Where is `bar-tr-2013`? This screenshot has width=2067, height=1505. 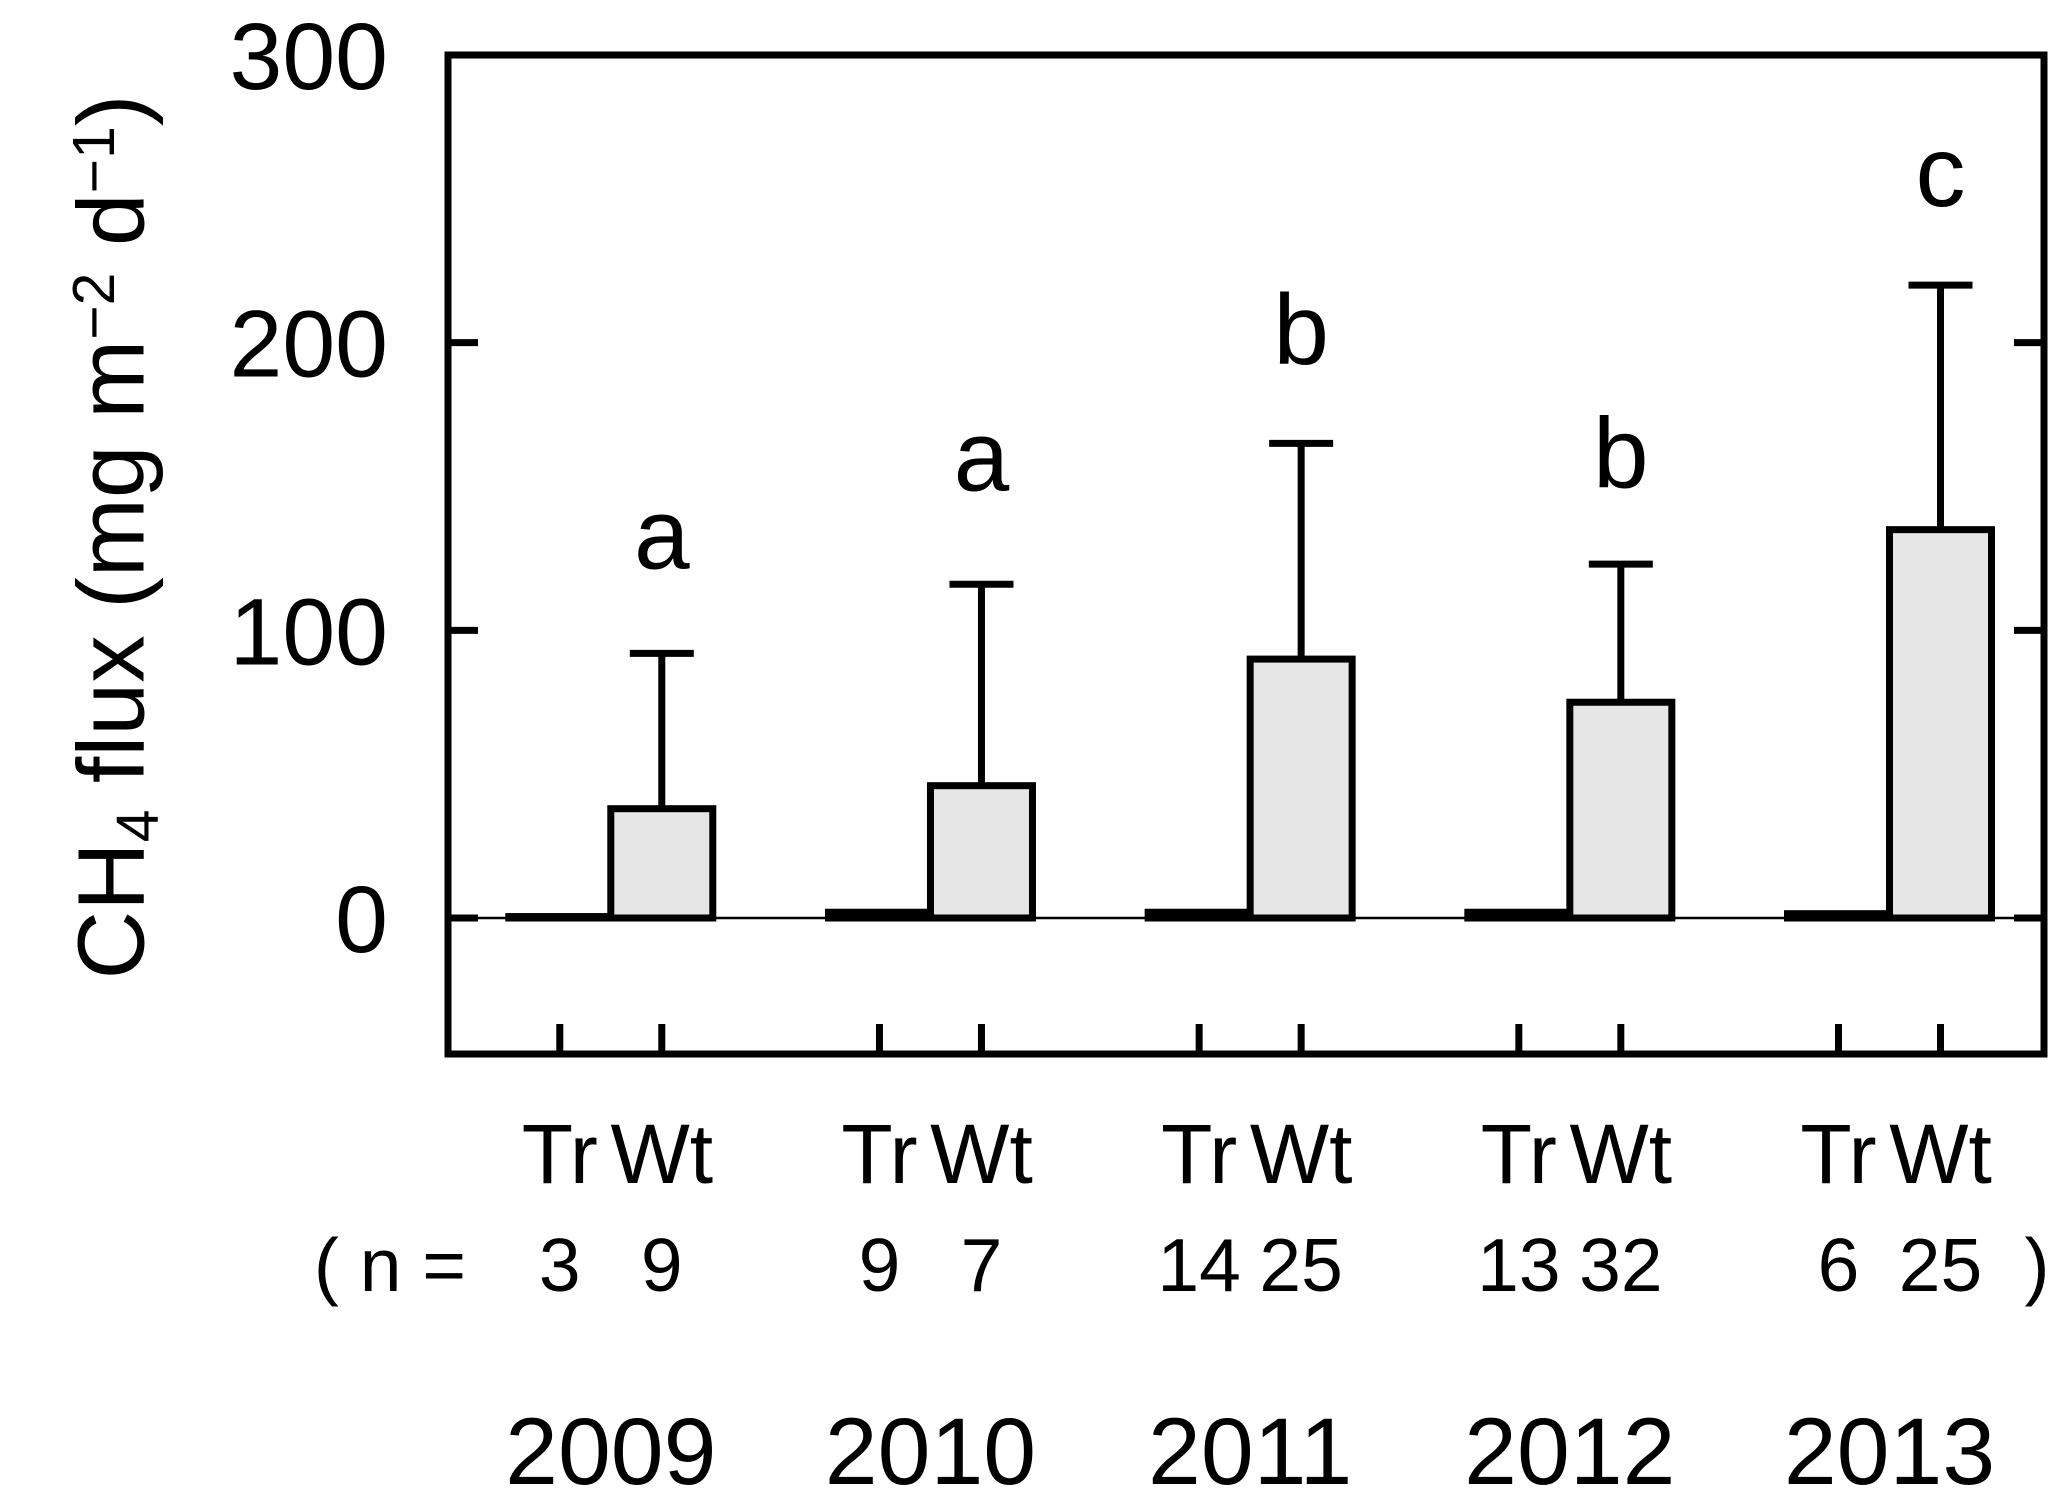
bar-tr-2013 is located at coordinates (1839, 916).